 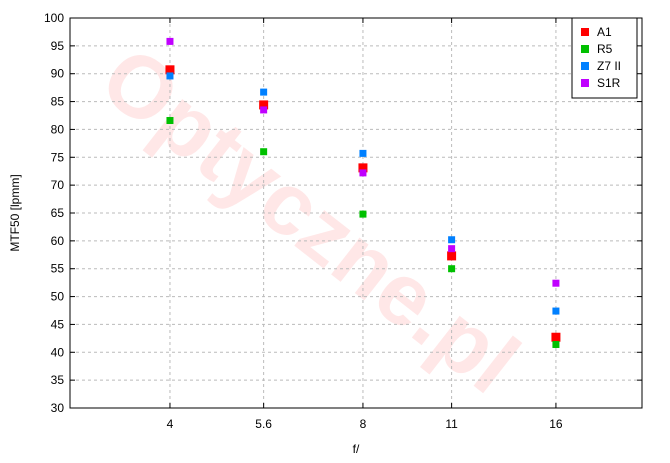 I want to click on y-tick-label: 45, so click(x=58, y=324).